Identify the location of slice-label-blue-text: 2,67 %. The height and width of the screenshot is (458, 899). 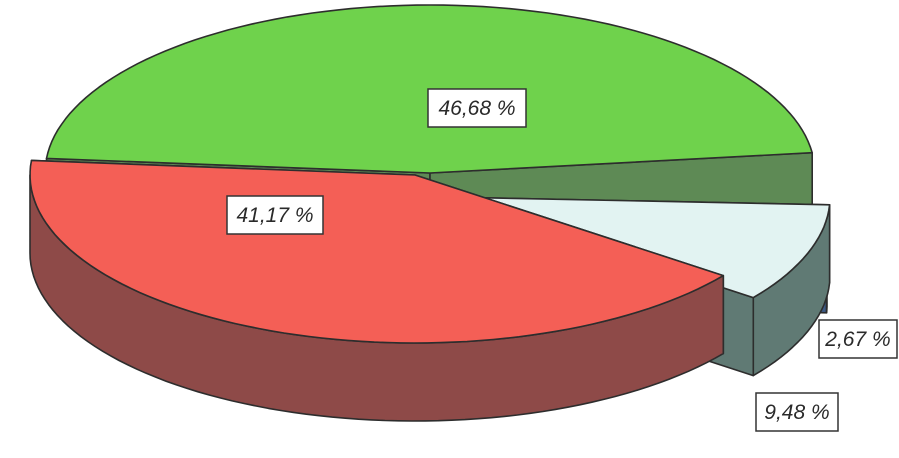
(857, 339).